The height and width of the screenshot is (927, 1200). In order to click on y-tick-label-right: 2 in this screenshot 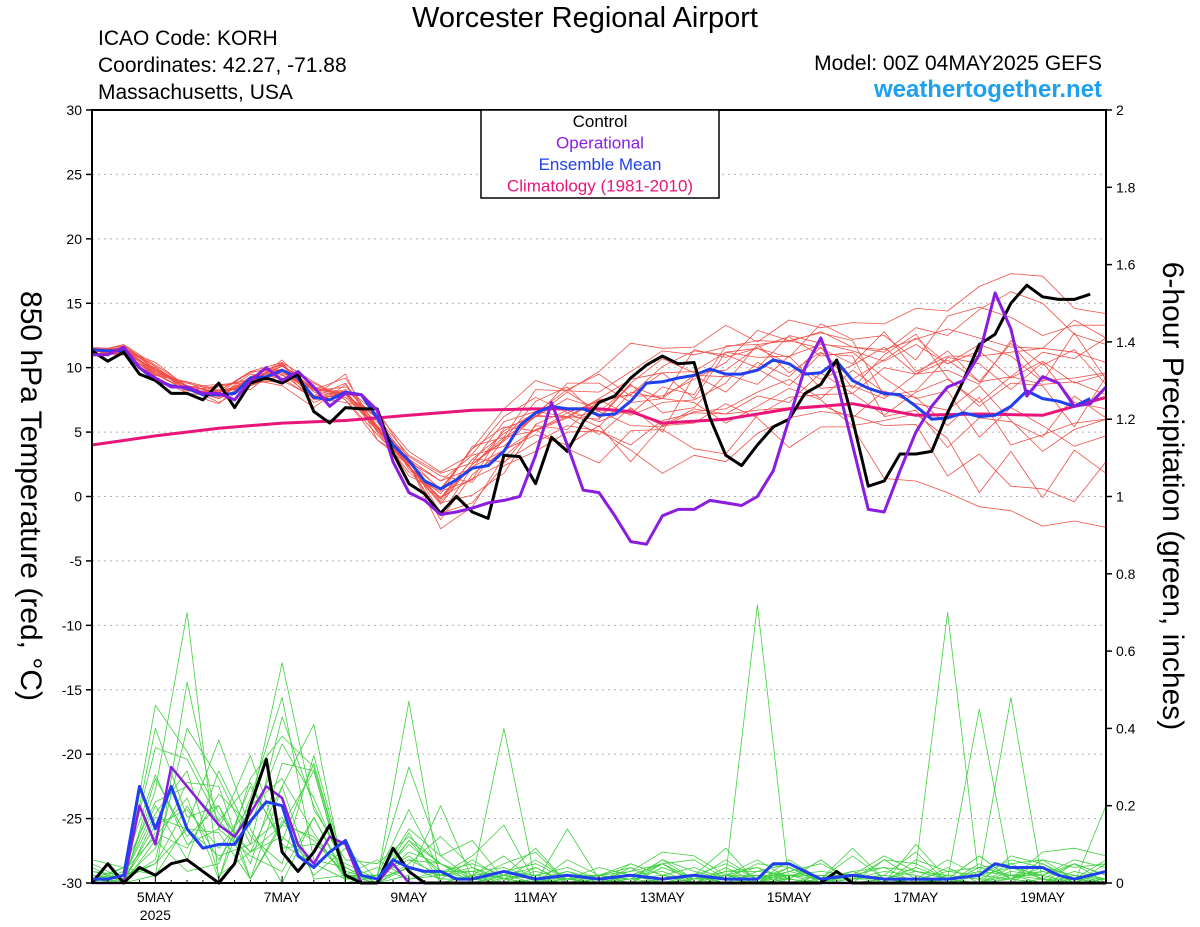, I will do `click(1120, 110)`.